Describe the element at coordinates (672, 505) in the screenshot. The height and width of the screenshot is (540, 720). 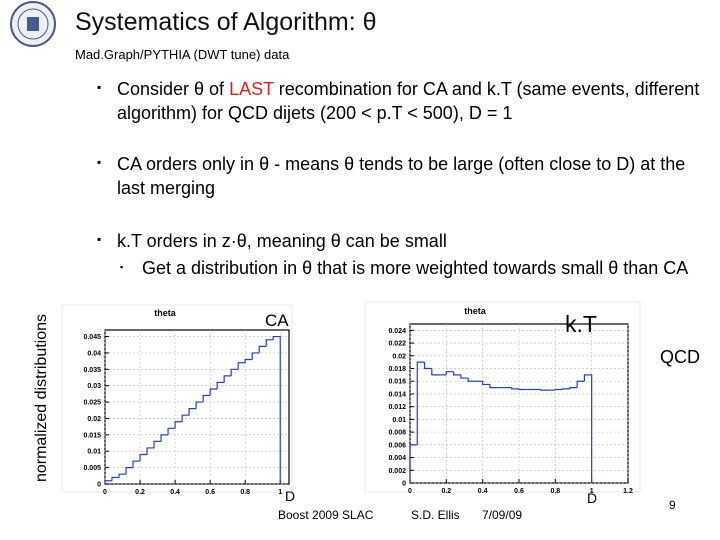
I see `page-number: 9` at that location.